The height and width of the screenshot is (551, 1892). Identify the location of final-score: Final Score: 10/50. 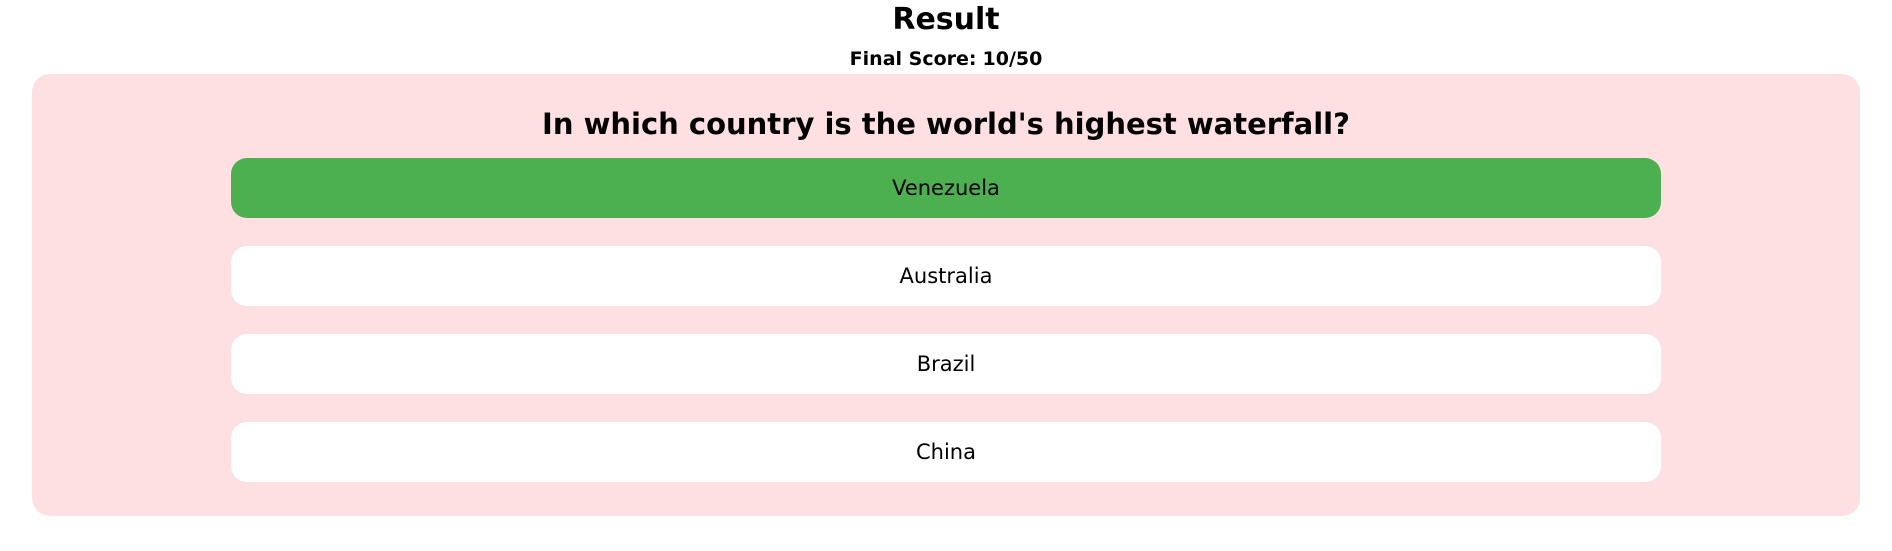
(946, 59).